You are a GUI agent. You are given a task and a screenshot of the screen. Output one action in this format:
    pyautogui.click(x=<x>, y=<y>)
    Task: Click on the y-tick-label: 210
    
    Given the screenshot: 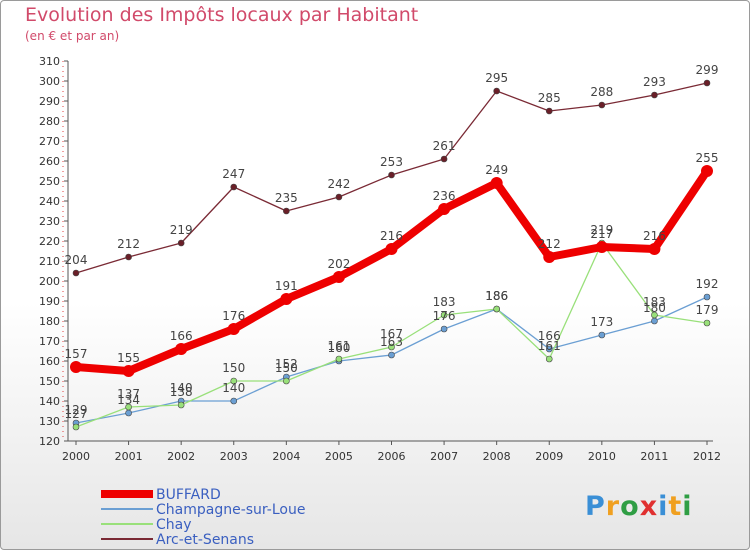 What is the action you would take?
    pyautogui.click(x=49, y=261)
    